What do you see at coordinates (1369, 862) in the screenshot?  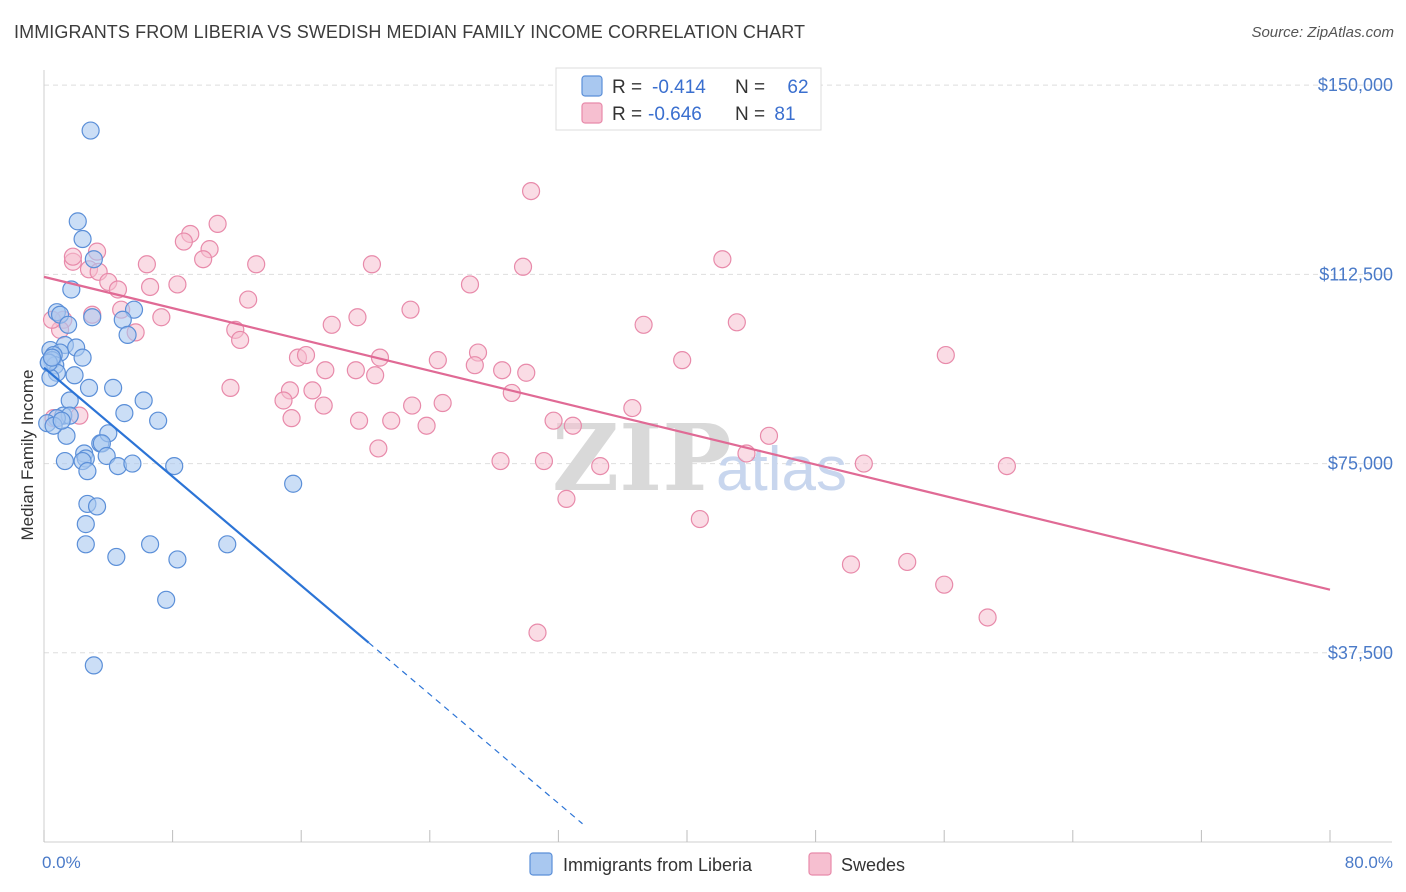 I see `x-tick-max: 80.0%` at bounding box center [1369, 862].